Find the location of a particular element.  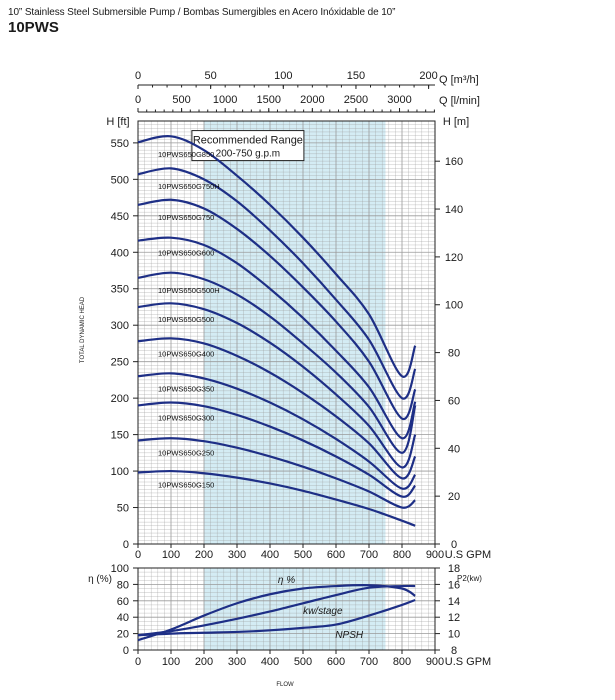

curve-10pws650g500 is located at coordinates (277, 385).